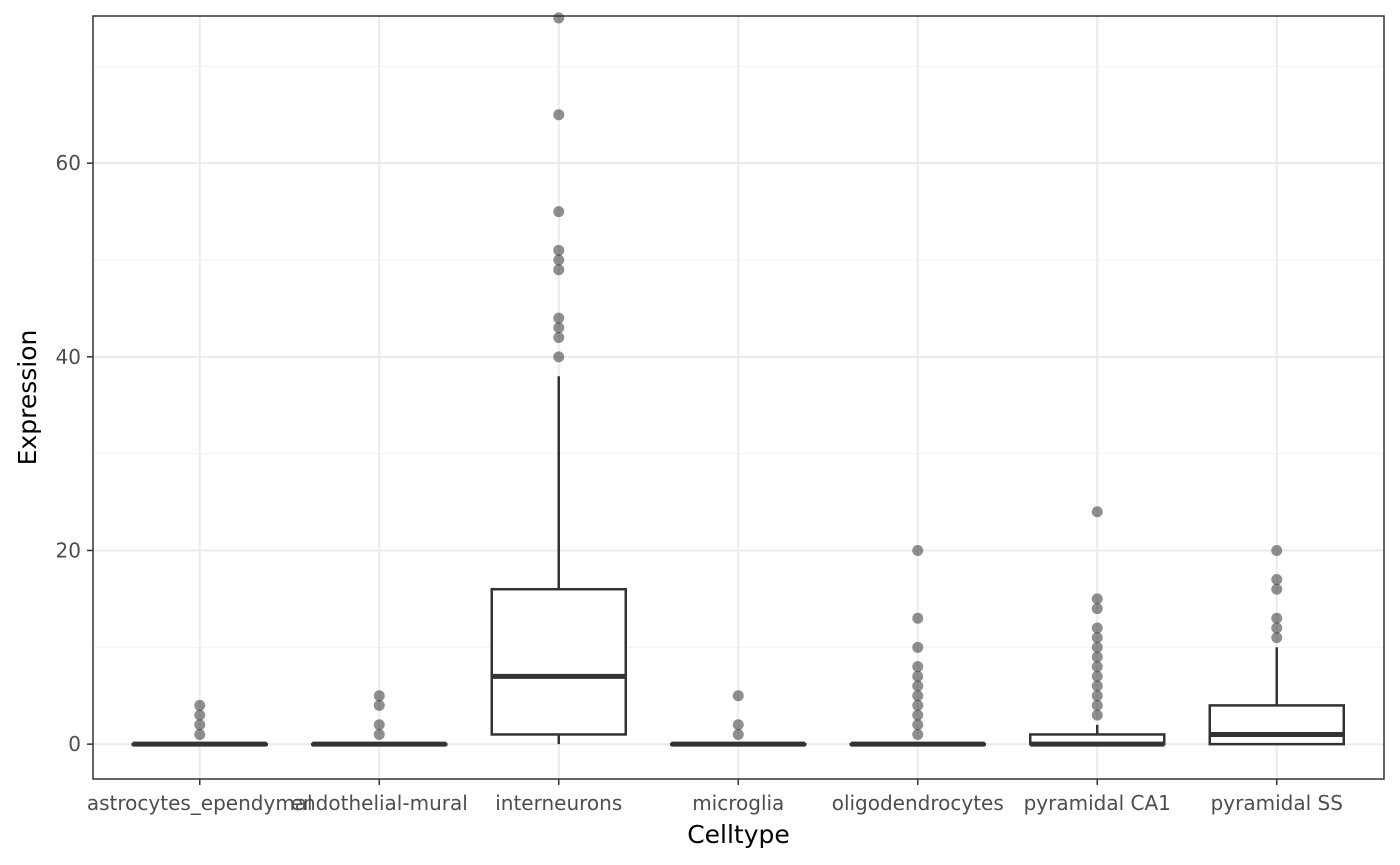 The width and height of the screenshot is (1400, 865). I want to click on x-tick-label: pyramidal CA1, so click(1097, 803).